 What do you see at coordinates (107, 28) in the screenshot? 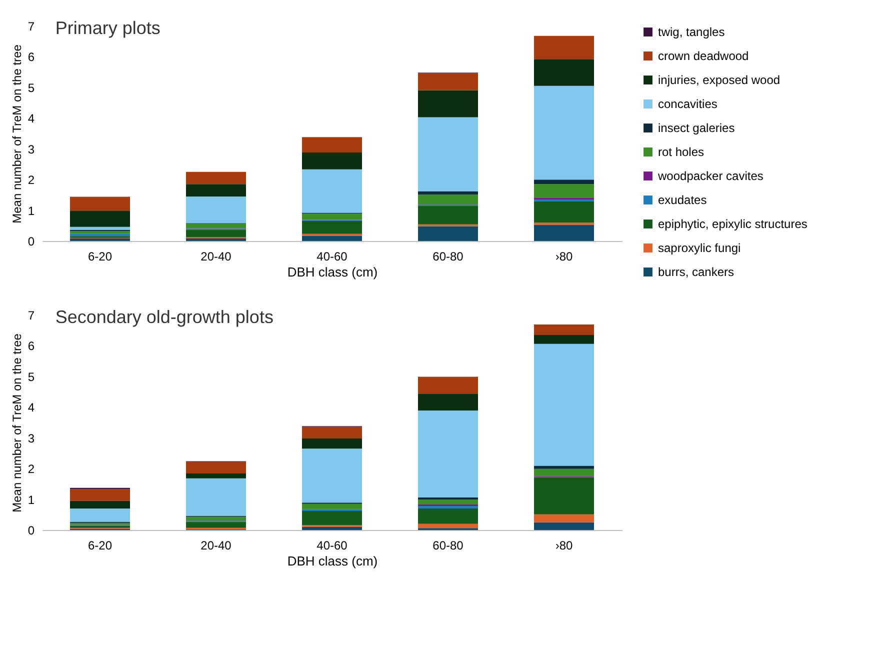
I see `chart-title: Primary plots` at bounding box center [107, 28].